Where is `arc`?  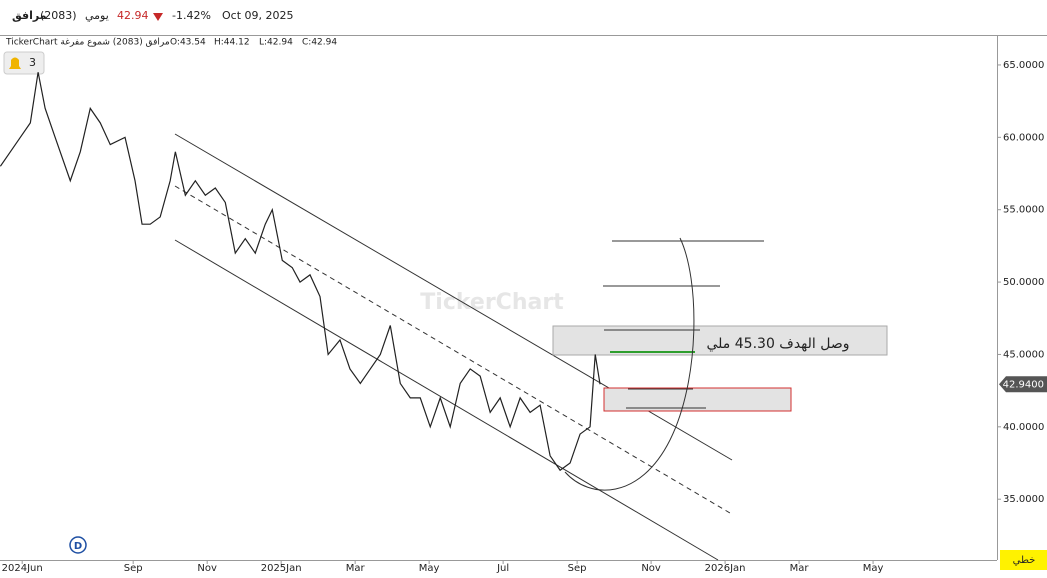 arc is located at coordinates (629, 364).